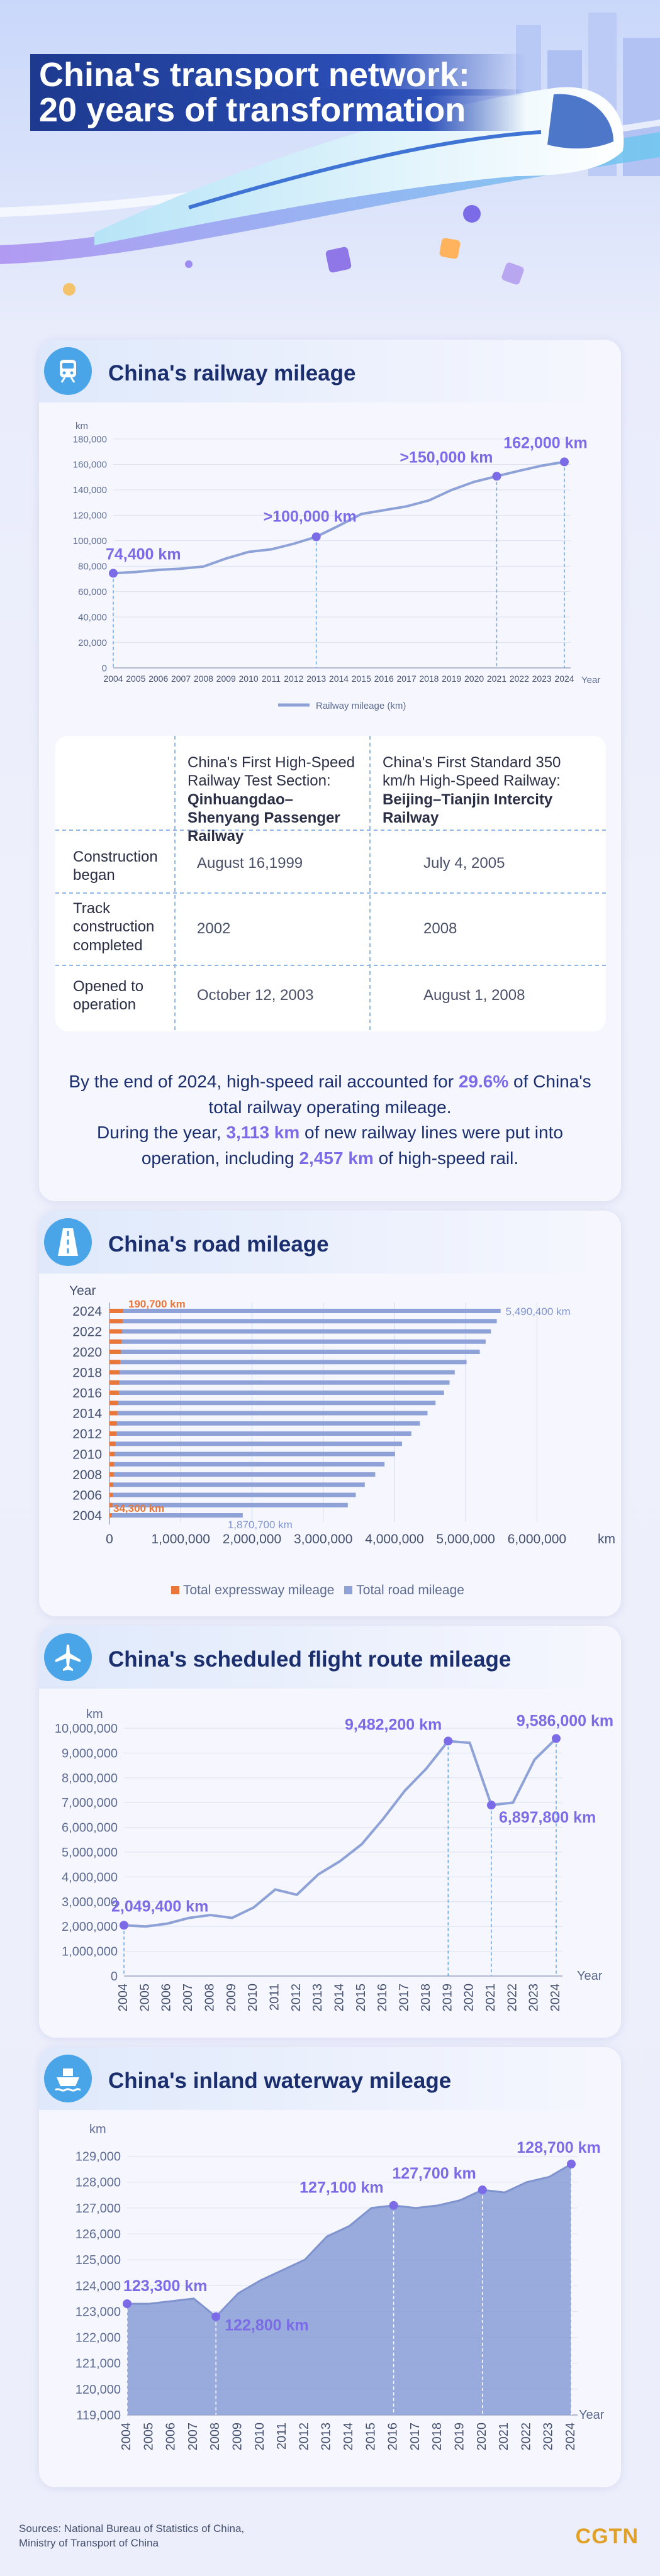 Image resolution: width=660 pixels, height=2576 pixels. Describe the element at coordinates (87, 1332) in the screenshot. I see `y-tick-label: 2022` at that location.